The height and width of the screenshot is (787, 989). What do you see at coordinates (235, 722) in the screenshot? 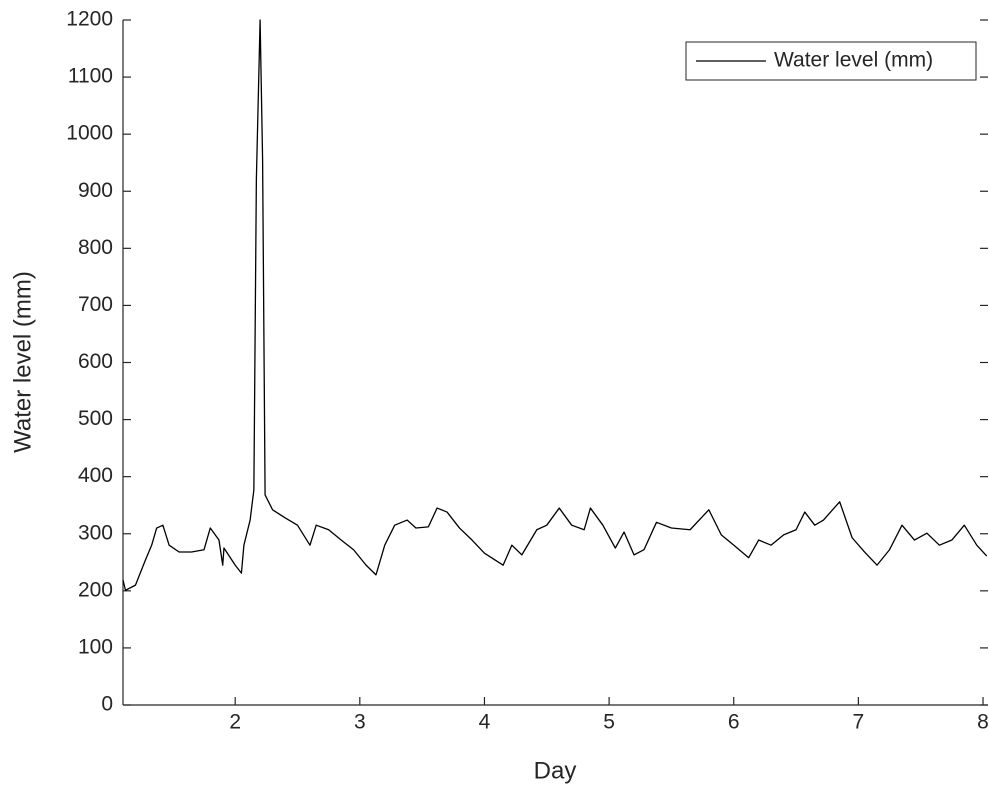
I see `x-tick-label: 2` at bounding box center [235, 722].